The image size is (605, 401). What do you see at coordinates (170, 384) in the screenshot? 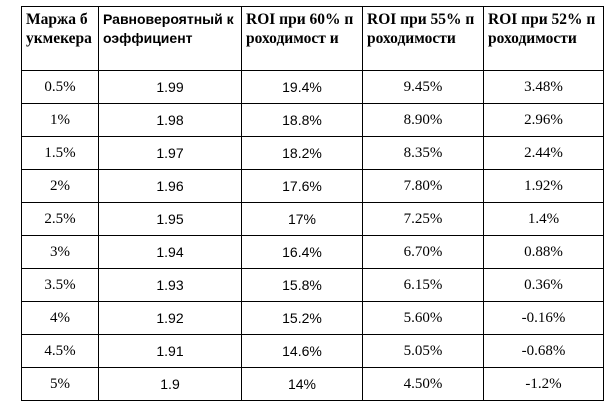
I see `cell-equal-odds: 1.9` at bounding box center [170, 384].